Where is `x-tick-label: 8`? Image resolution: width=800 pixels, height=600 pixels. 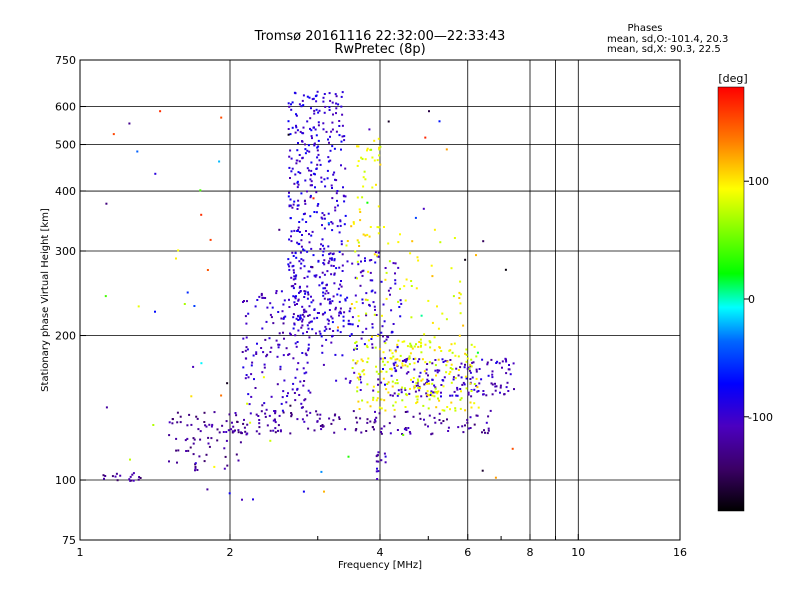 x-tick-label: 8 is located at coordinates (530, 552).